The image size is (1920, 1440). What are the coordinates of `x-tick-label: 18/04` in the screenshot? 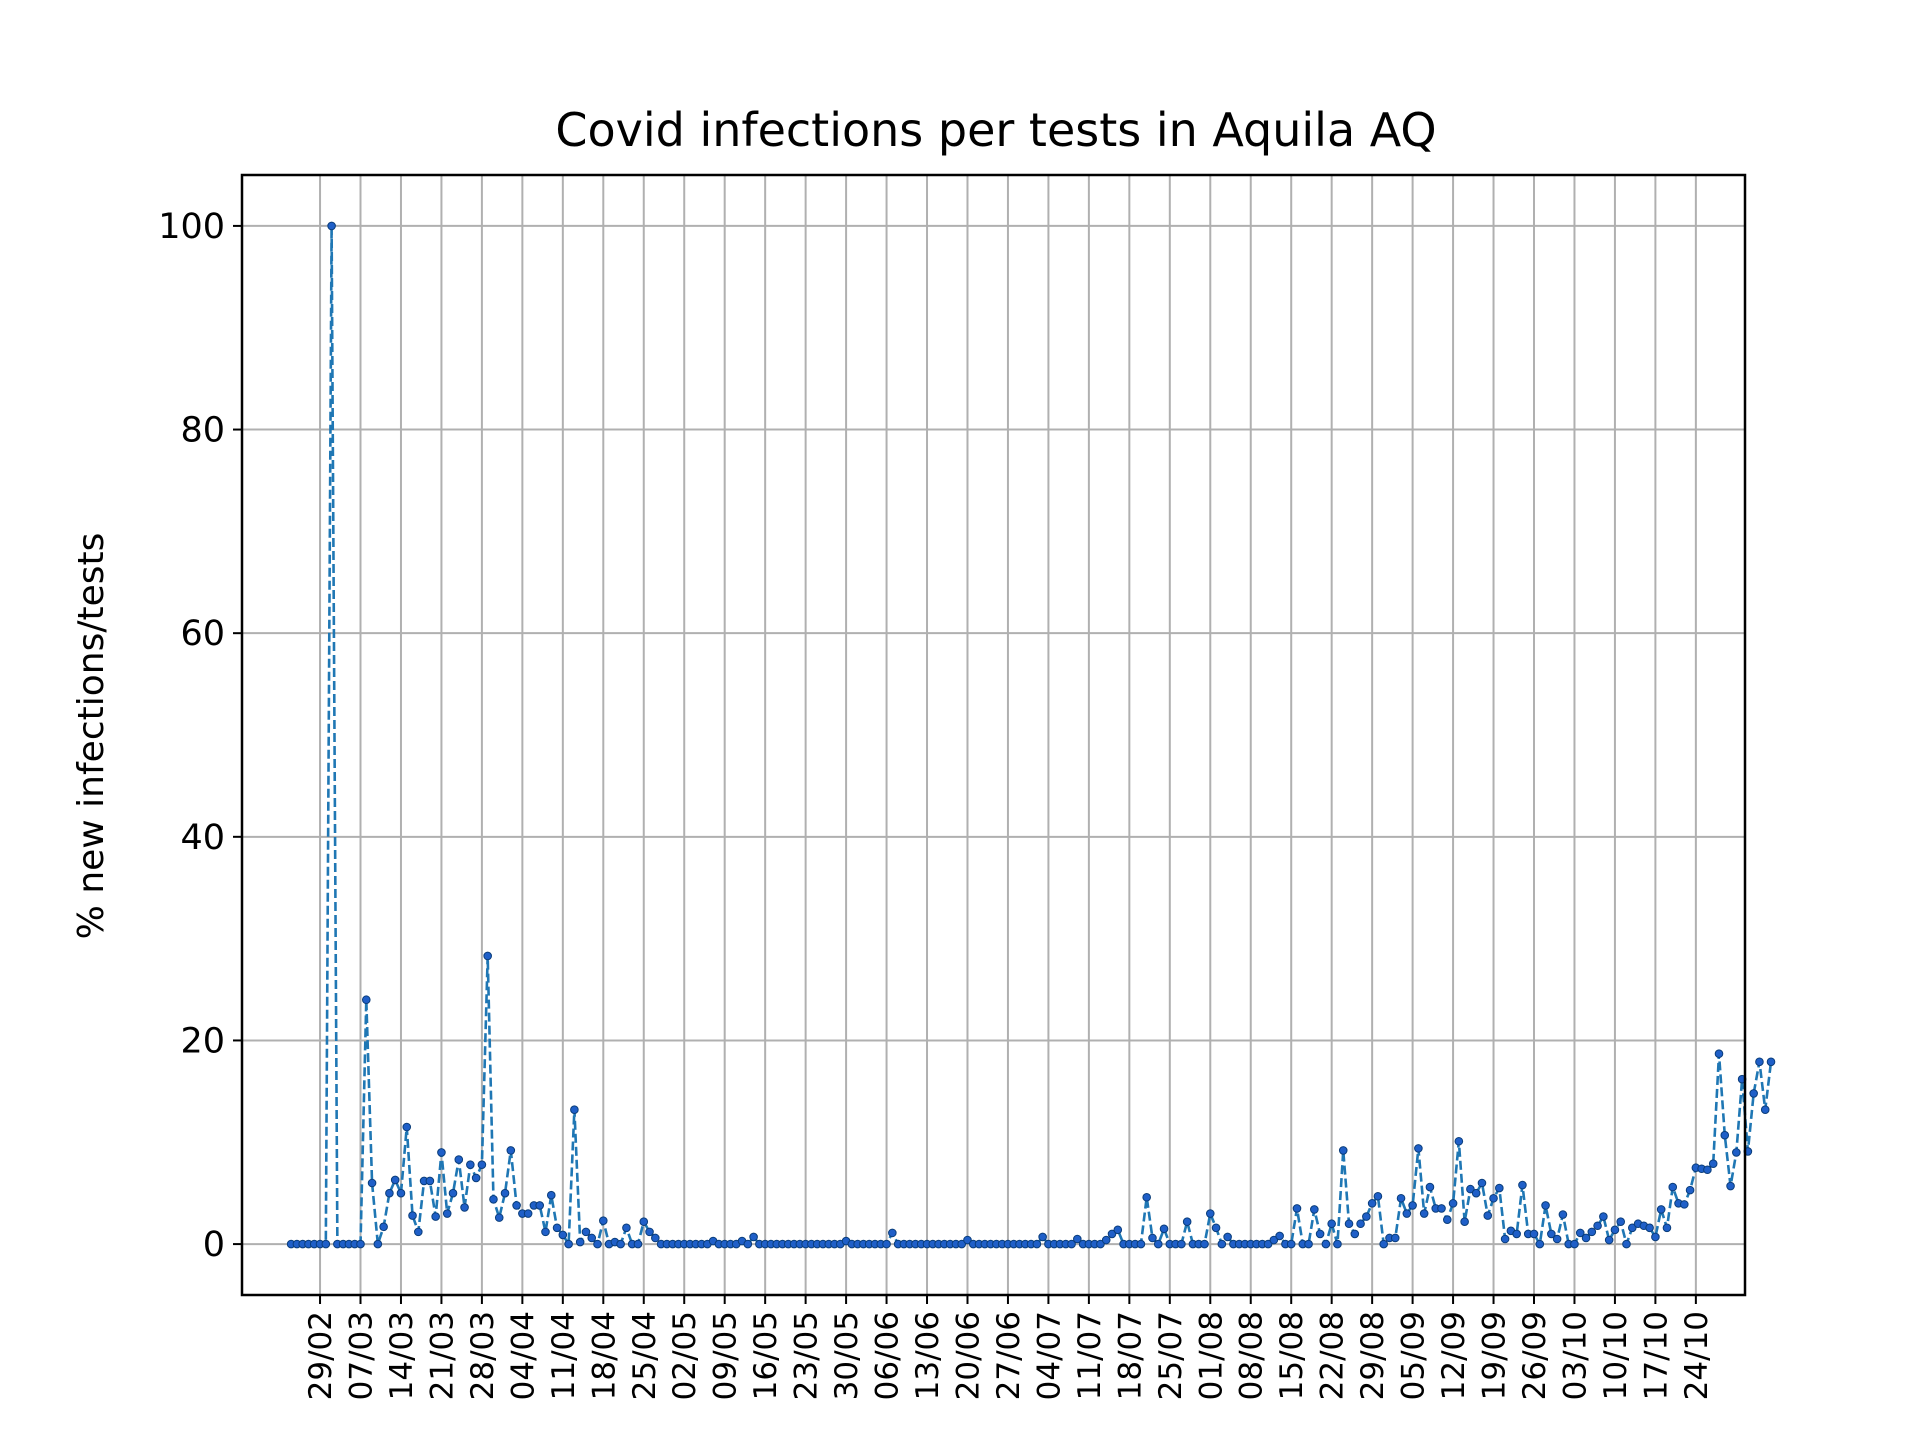 It's located at (604, 1355).